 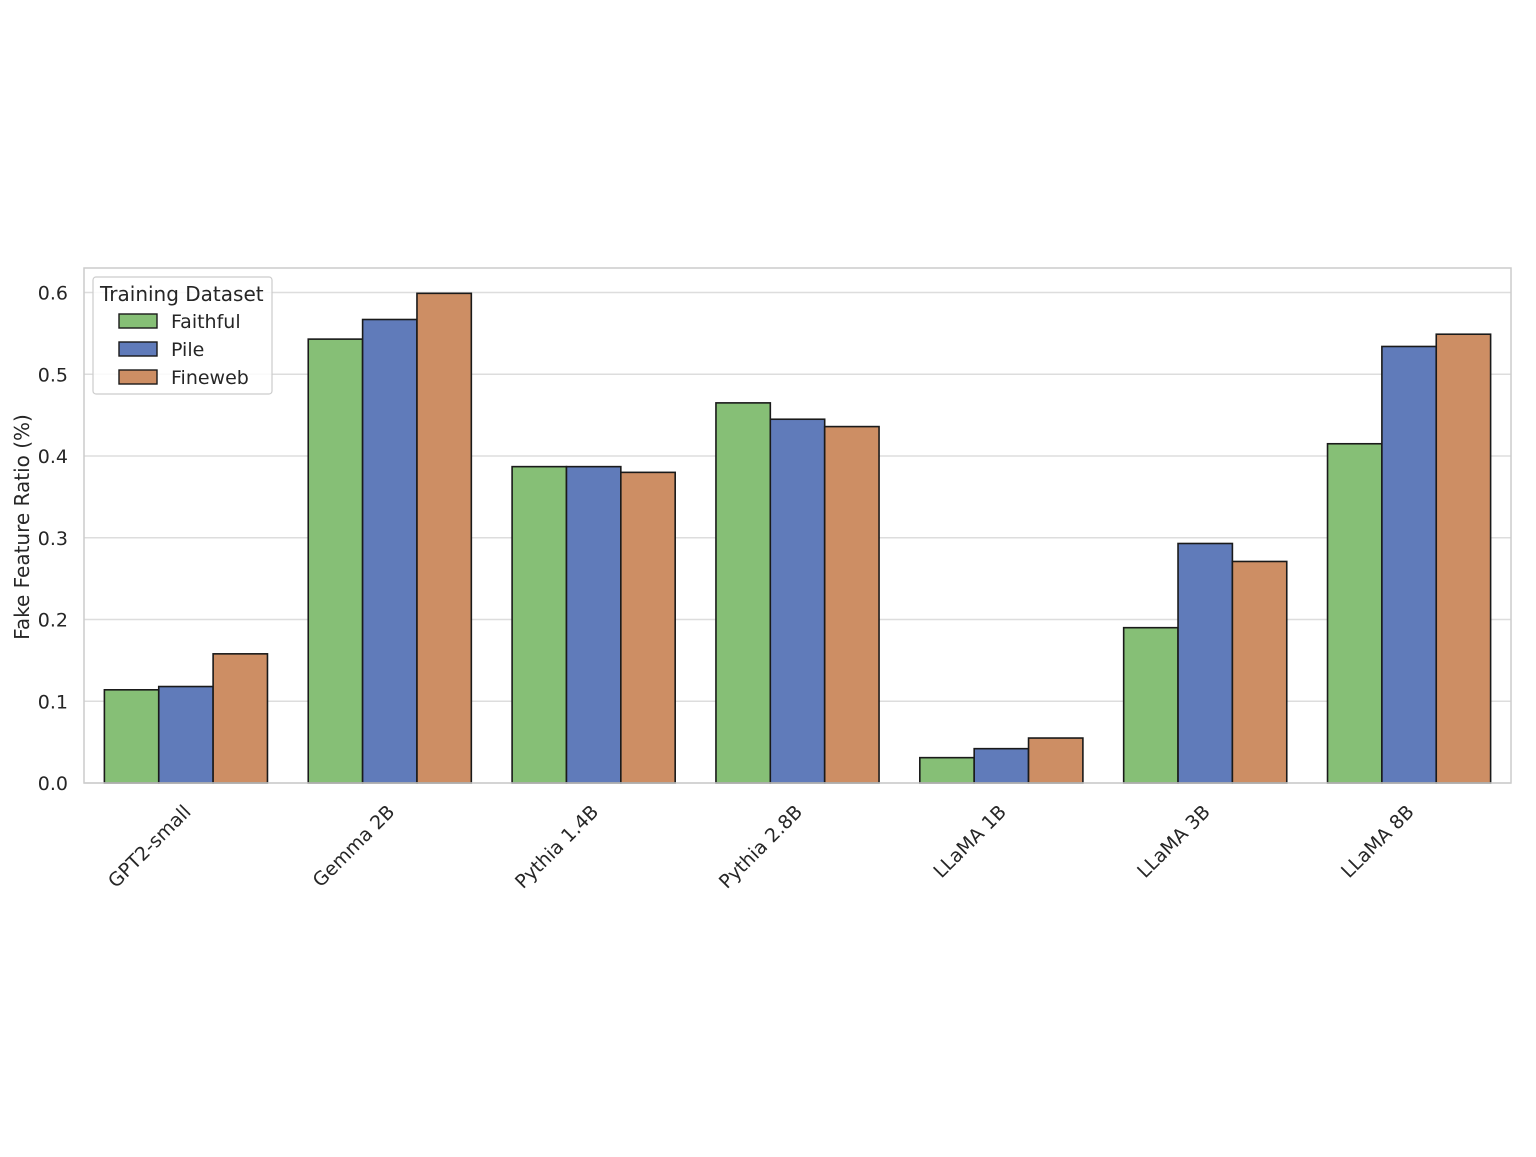 I want to click on y-axis-ticks: 0.0 0.1 0.2 0.3 0.4 0.5 0.6, so click(x=53, y=539).